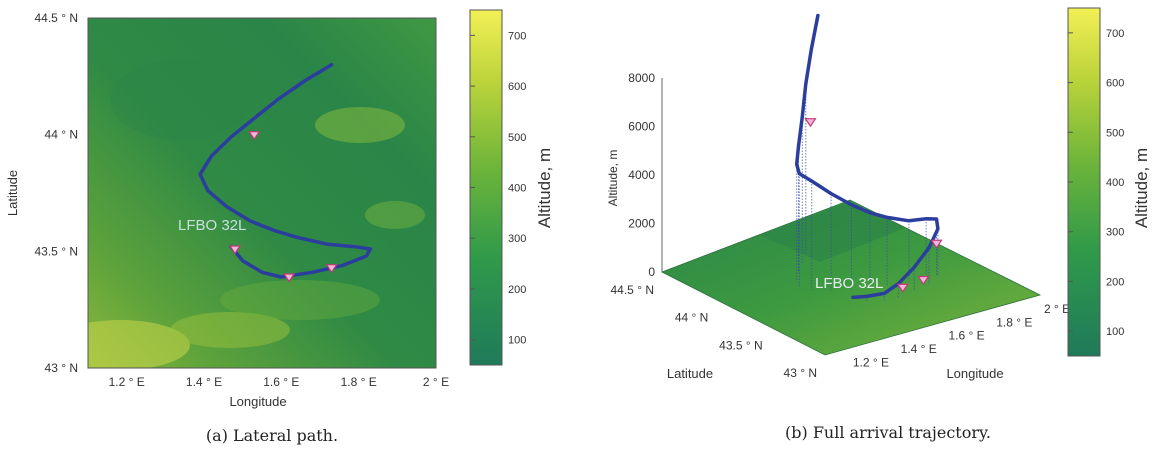 This screenshot has width=1154, height=455. What do you see at coordinates (204, 382) in the screenshot?
I see `x-tick-label: 1.4 ° E` at bounding box center [204, 382].